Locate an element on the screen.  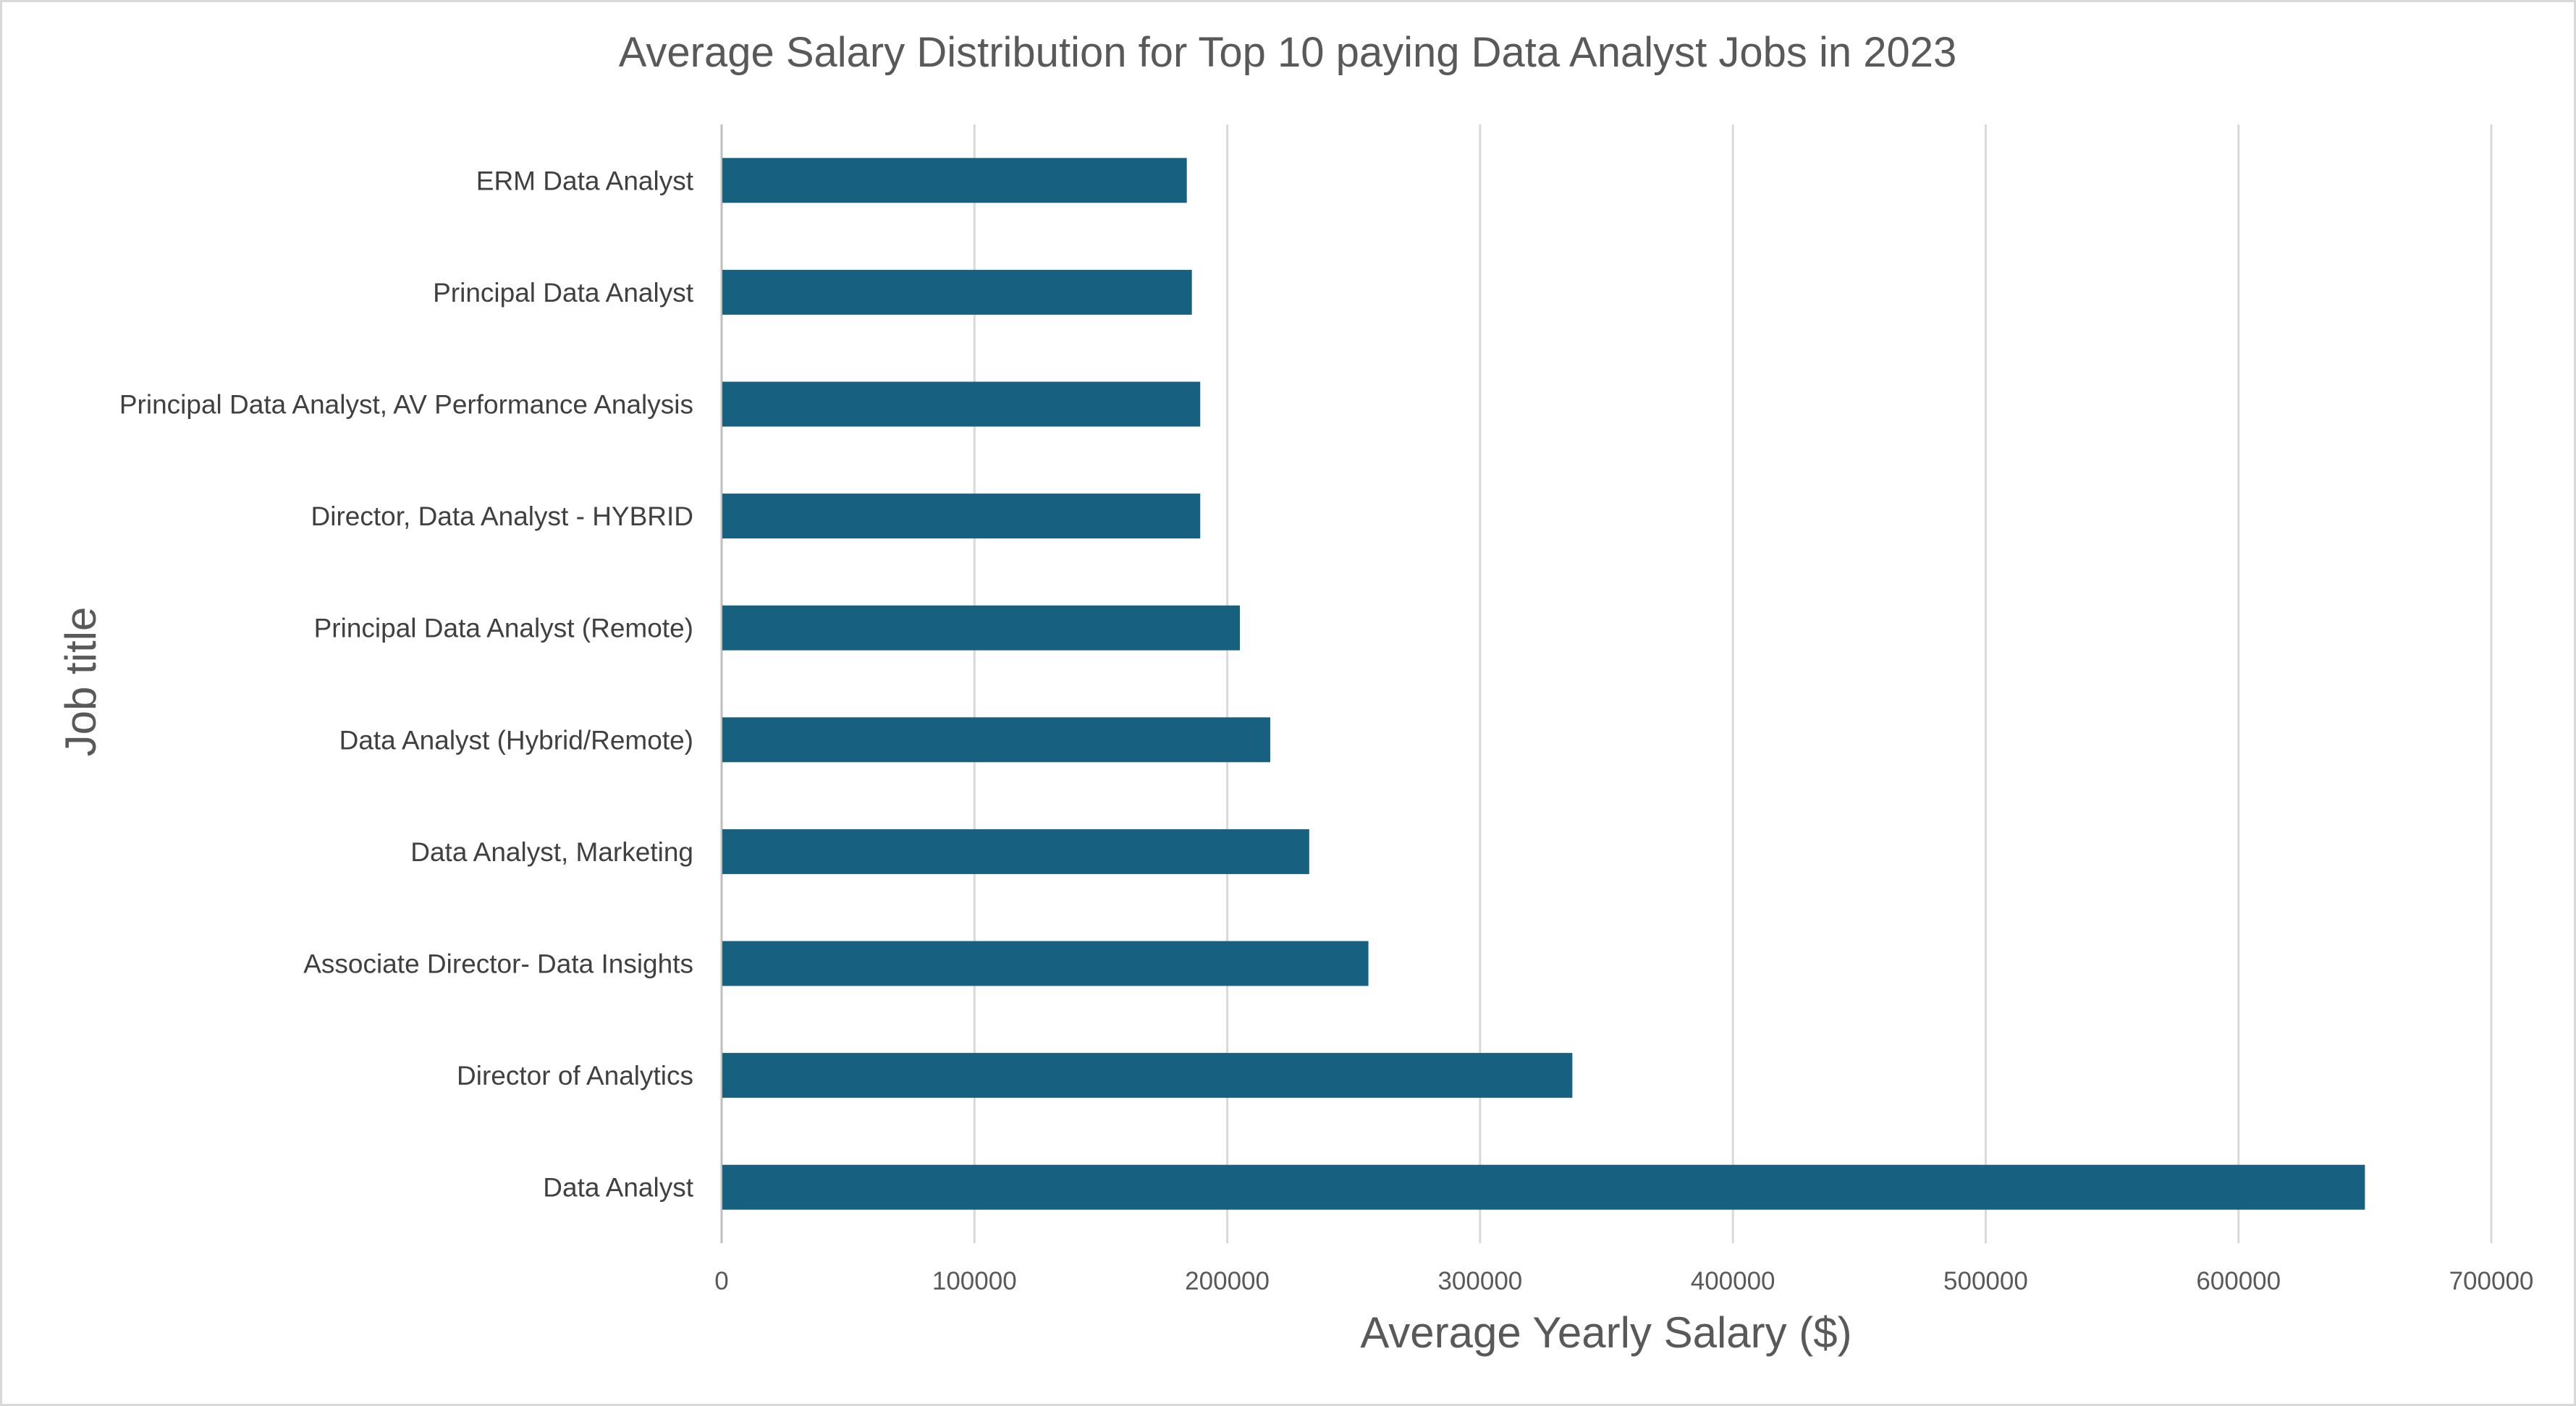
x-tick-label: 400000 is located at coordinates (1733, 1281).